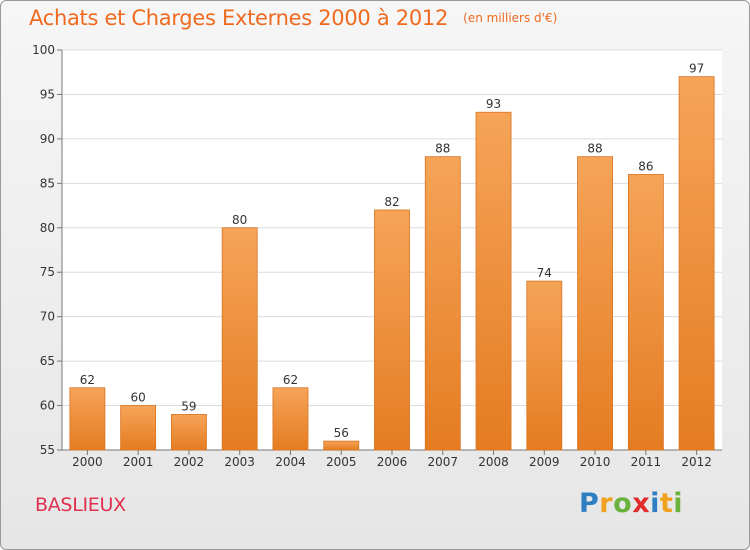 This screenshot has height=550, width=750. Describe the element at coordinates (47, 317) in the screenshot. I see `y-tick-label: 70` at that location.